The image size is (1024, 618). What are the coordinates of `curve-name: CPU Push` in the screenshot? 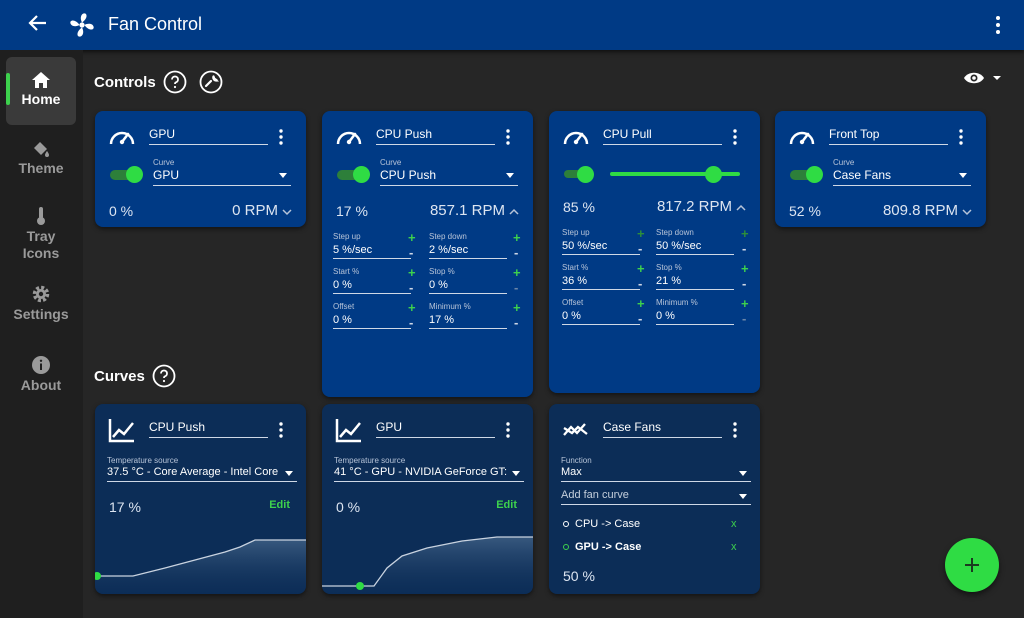 It's located at (208, 429).